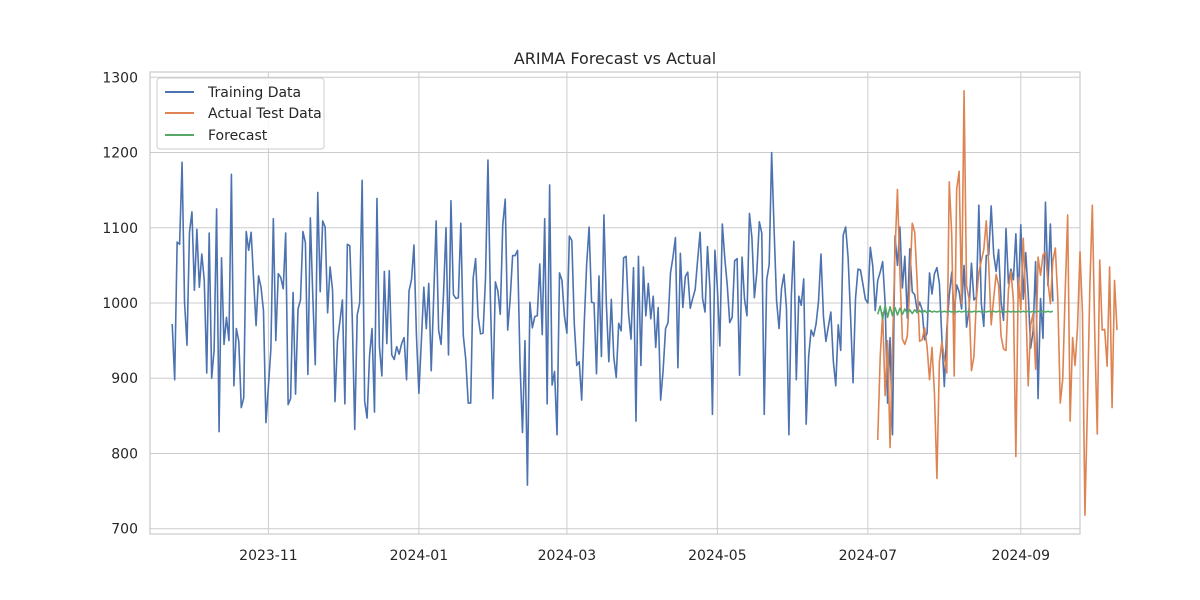 This screenshot has height=600, width=1200. Describe the element at coordinates (268, 556) in the screenshot. I see `x-tick-label: 2023-11` at that location.